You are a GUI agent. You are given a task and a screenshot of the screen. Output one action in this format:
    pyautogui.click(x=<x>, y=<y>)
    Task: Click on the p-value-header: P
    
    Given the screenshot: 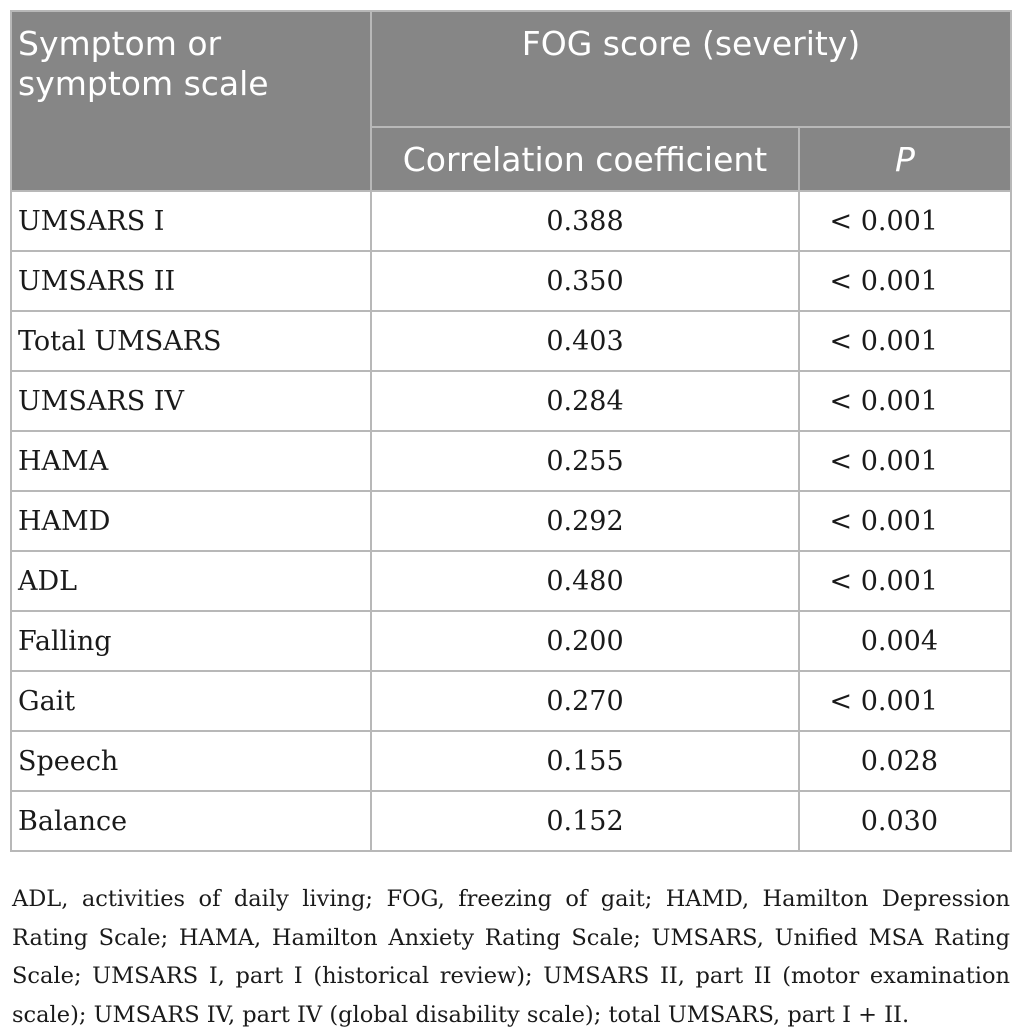 What is the action you would take?
    pyautogui.click(x=905, y=159)
    